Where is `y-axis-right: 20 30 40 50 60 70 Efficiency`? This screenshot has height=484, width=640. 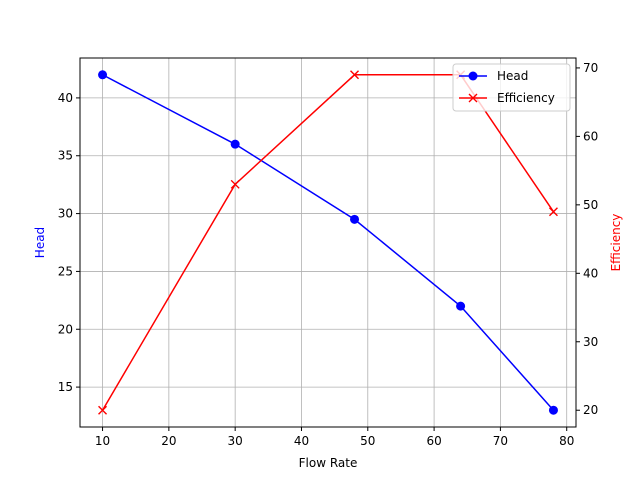 y-axis-right: 20 30 40 50 60 70 Efficiency is located at coordinates (599, 239).